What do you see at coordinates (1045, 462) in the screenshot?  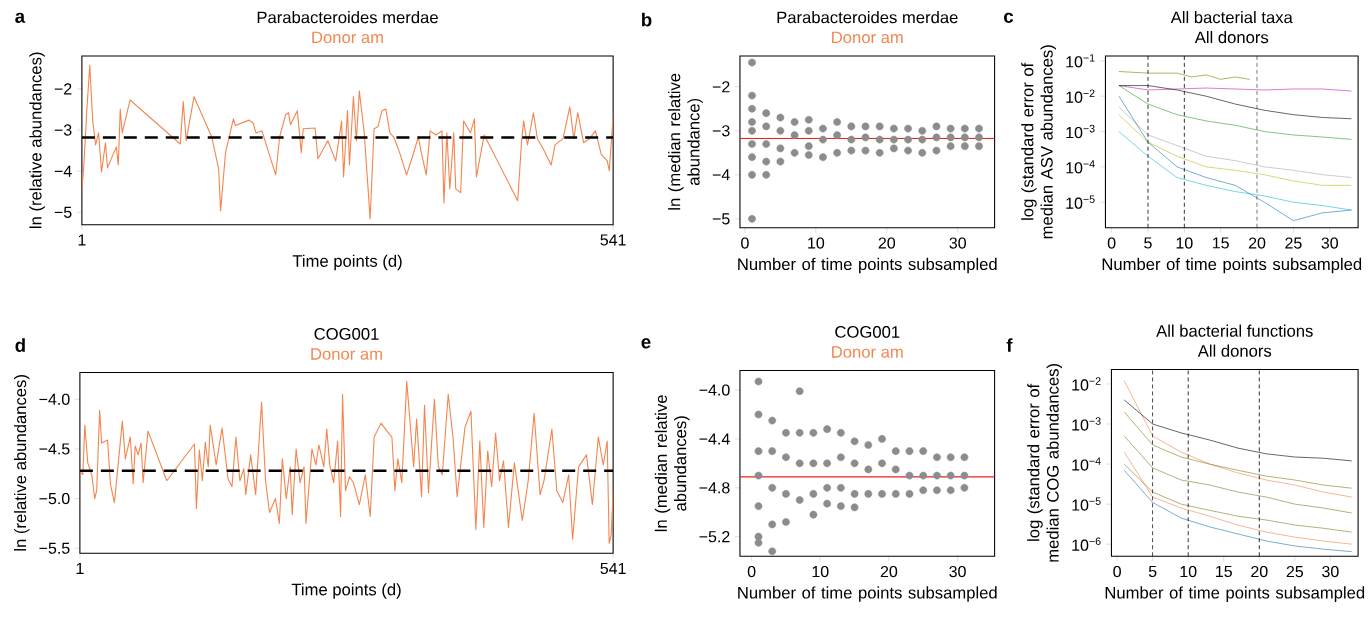 I see `y-axis-title: log (standard error of median COG abundances)` at bounding box center [1045, 462].